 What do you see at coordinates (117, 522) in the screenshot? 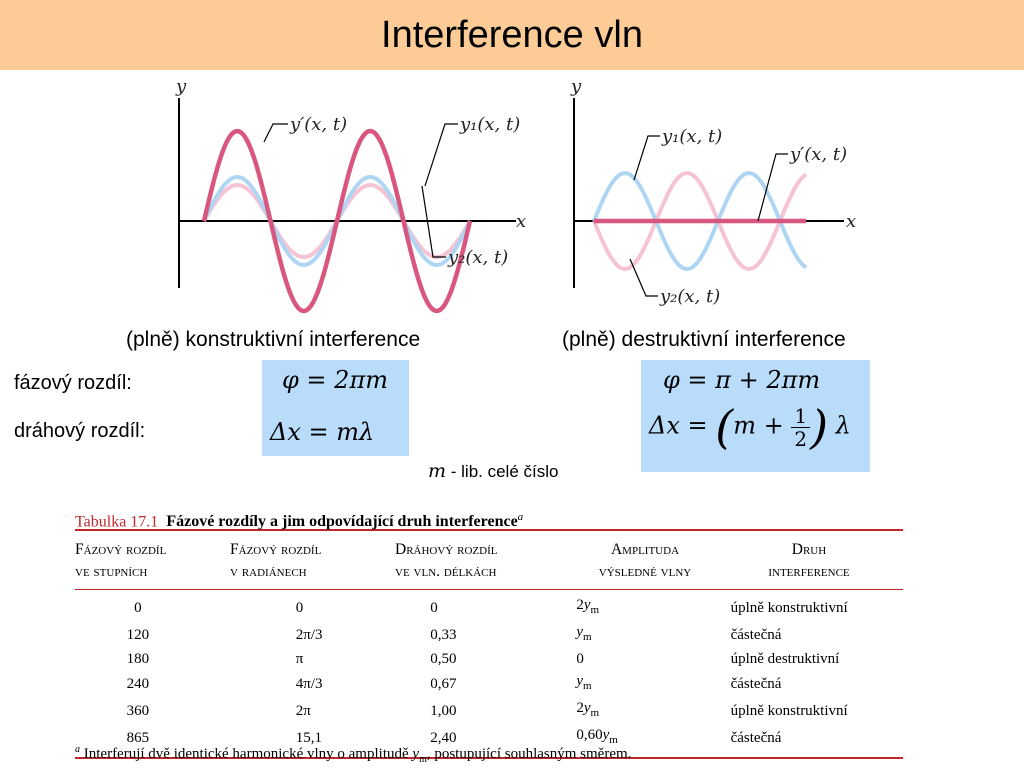
I see `table-number: Tabulka 17.1` at bounding box center [117, 522].